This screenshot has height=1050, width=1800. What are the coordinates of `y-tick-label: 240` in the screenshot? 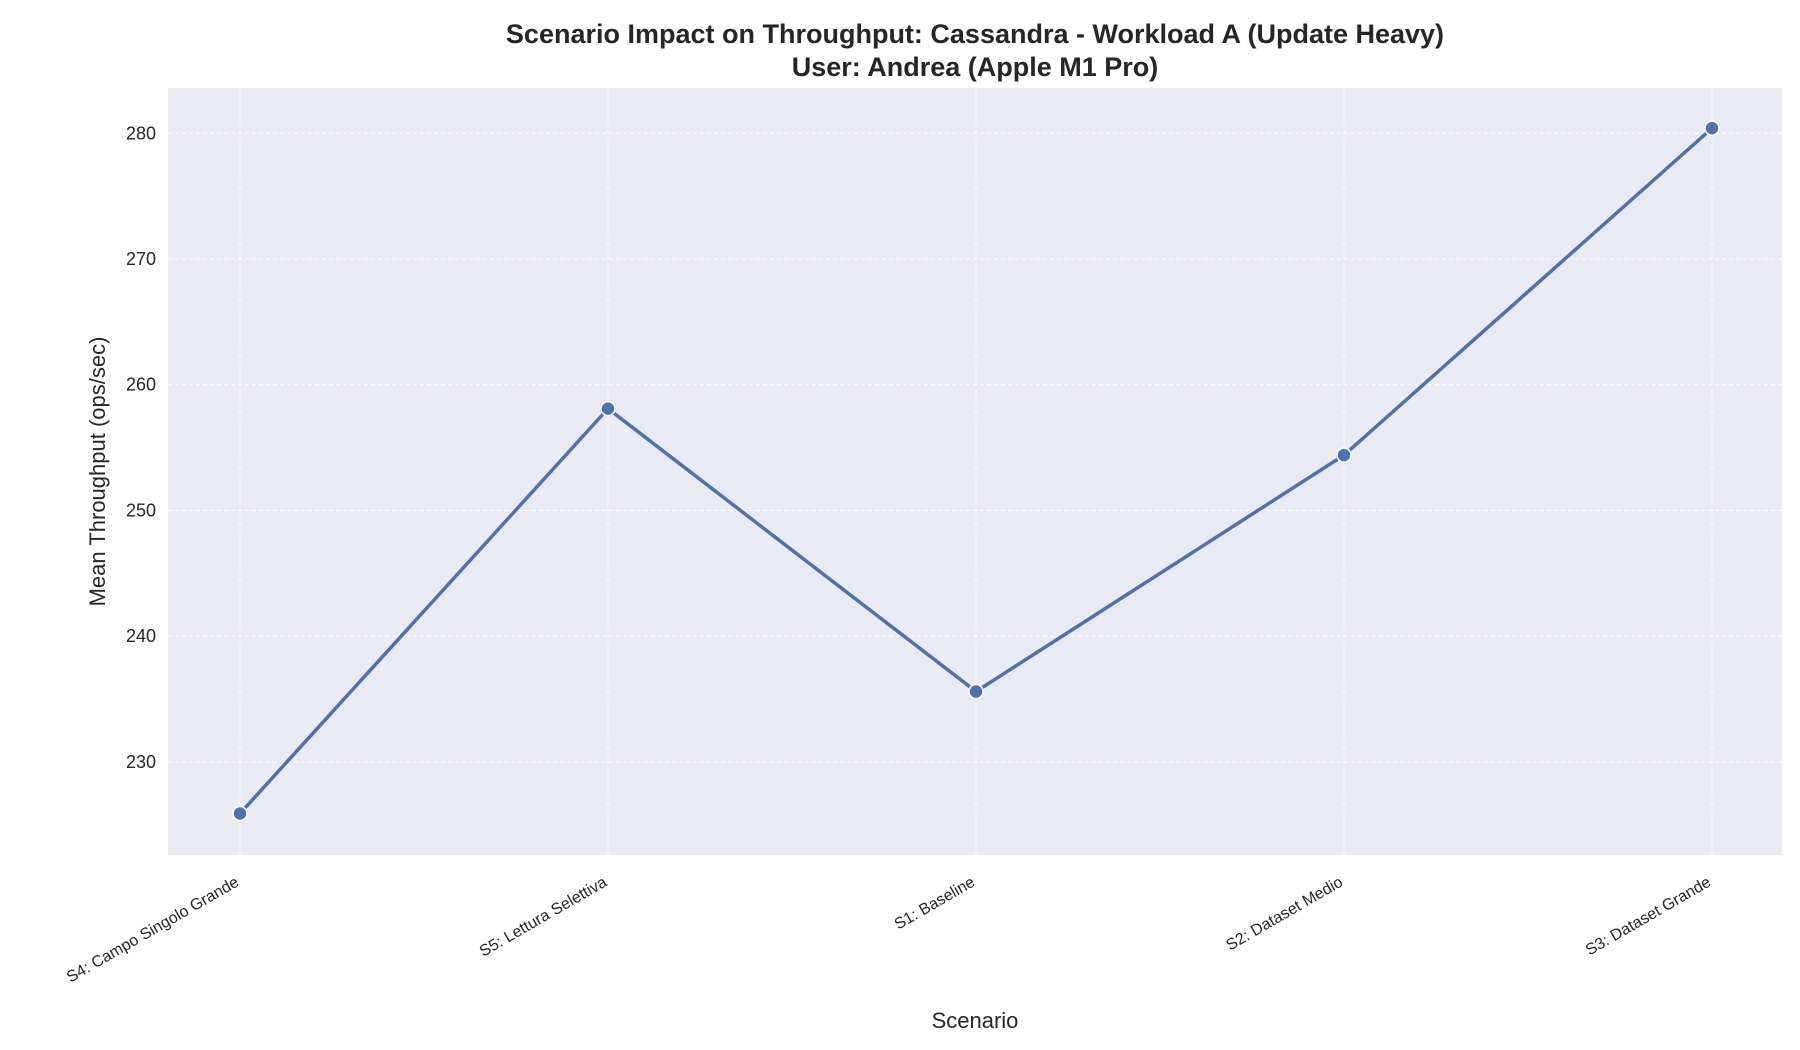 It's located at (141, 636).